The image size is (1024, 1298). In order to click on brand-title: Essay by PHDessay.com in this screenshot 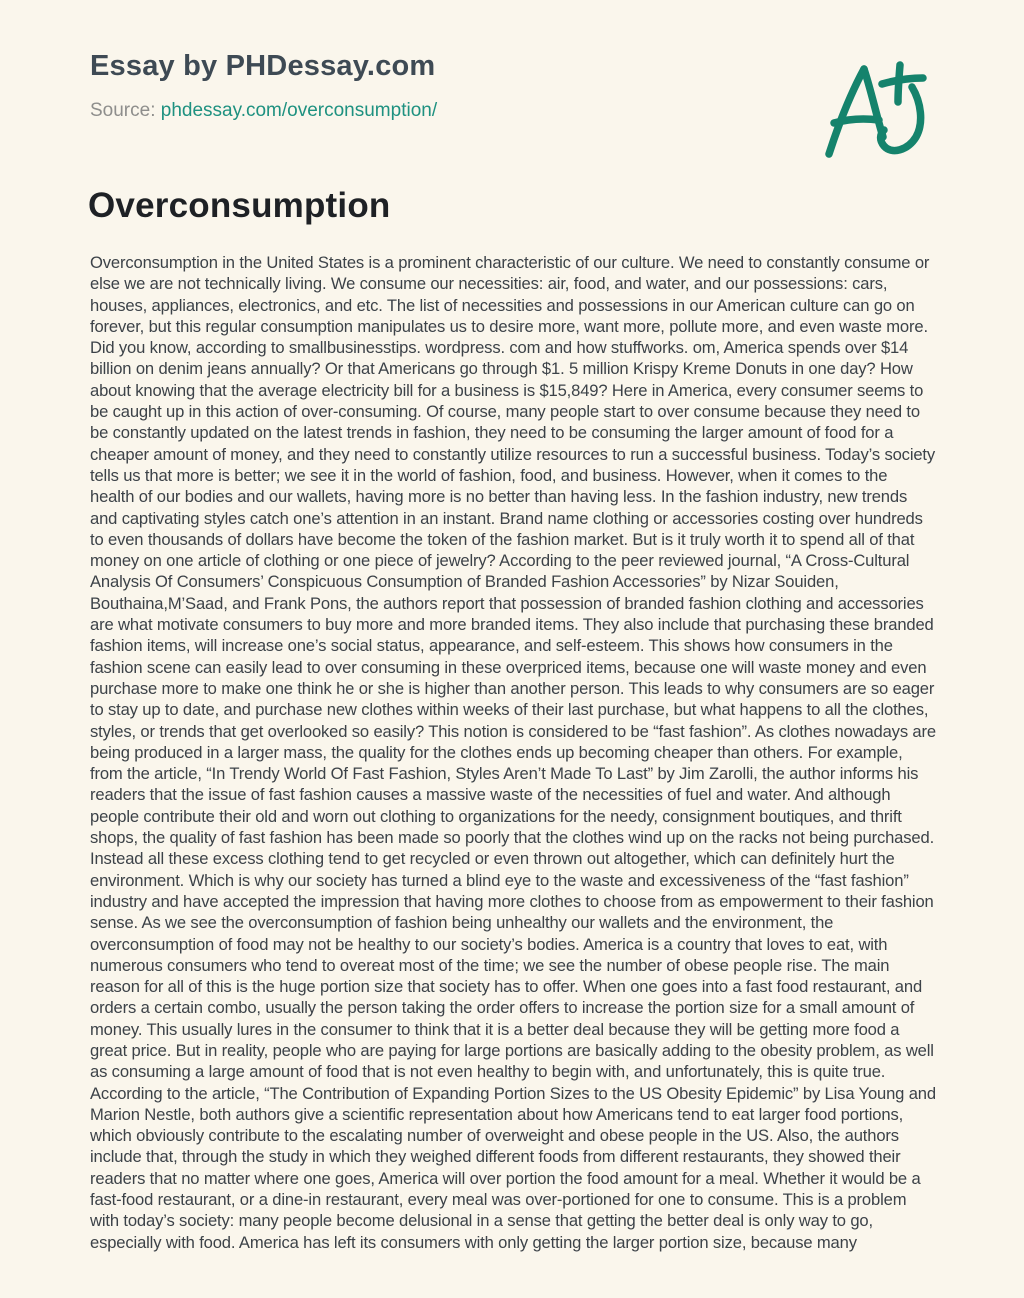, I will do `click(263, 66)`.